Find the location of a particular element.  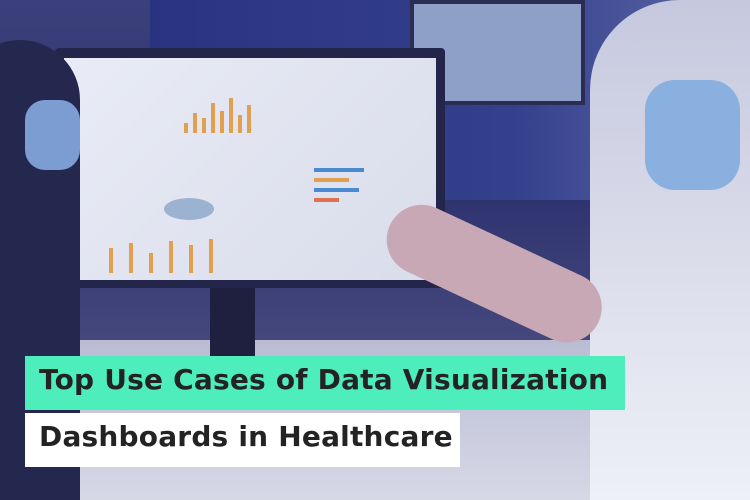

title-line-2-box: Dashboards in Healthcare is located at coordinates (242, 440).